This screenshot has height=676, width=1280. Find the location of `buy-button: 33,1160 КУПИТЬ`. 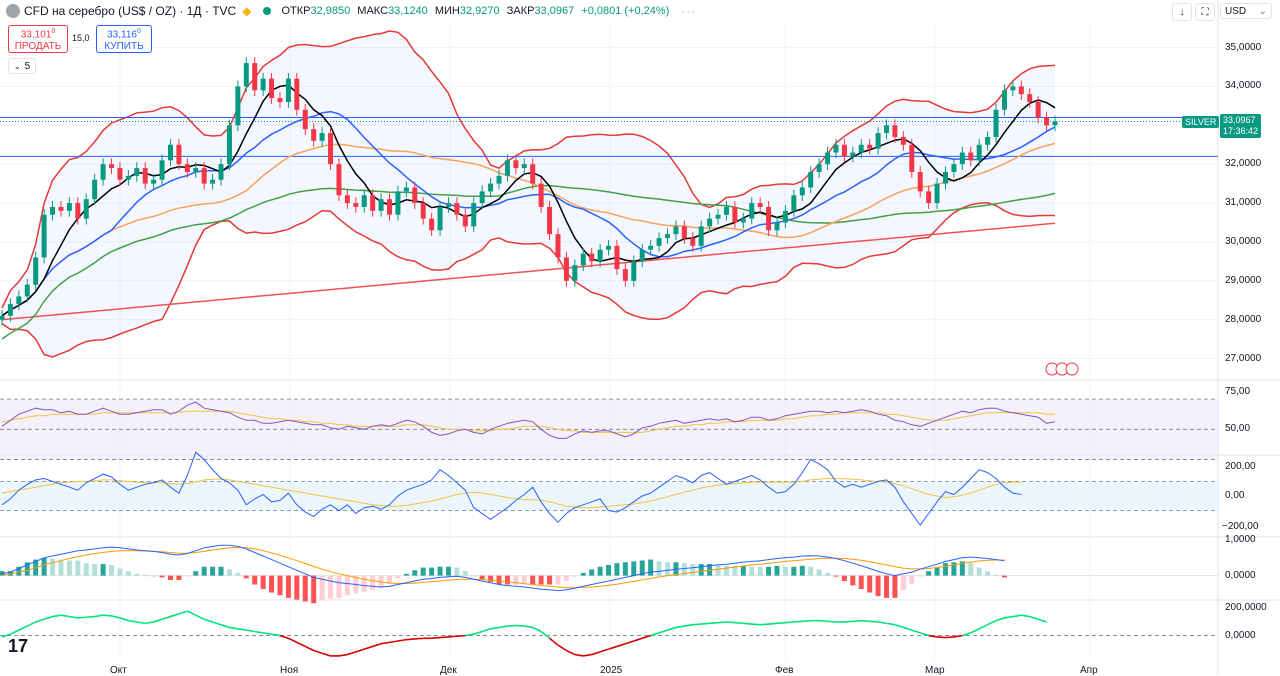

buy-button: 33,1160 КУПИТЬ is located at coordinates (124, 39).